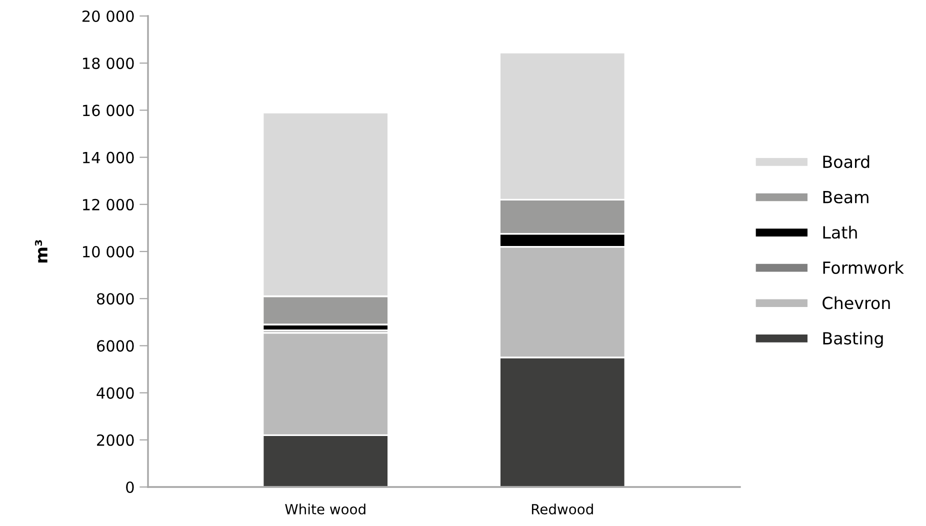 This screenshot has width=926, height=526. Describe the element at coordinates (840, 232) in the screenshot. I see `legend-label: Lath` at that location.